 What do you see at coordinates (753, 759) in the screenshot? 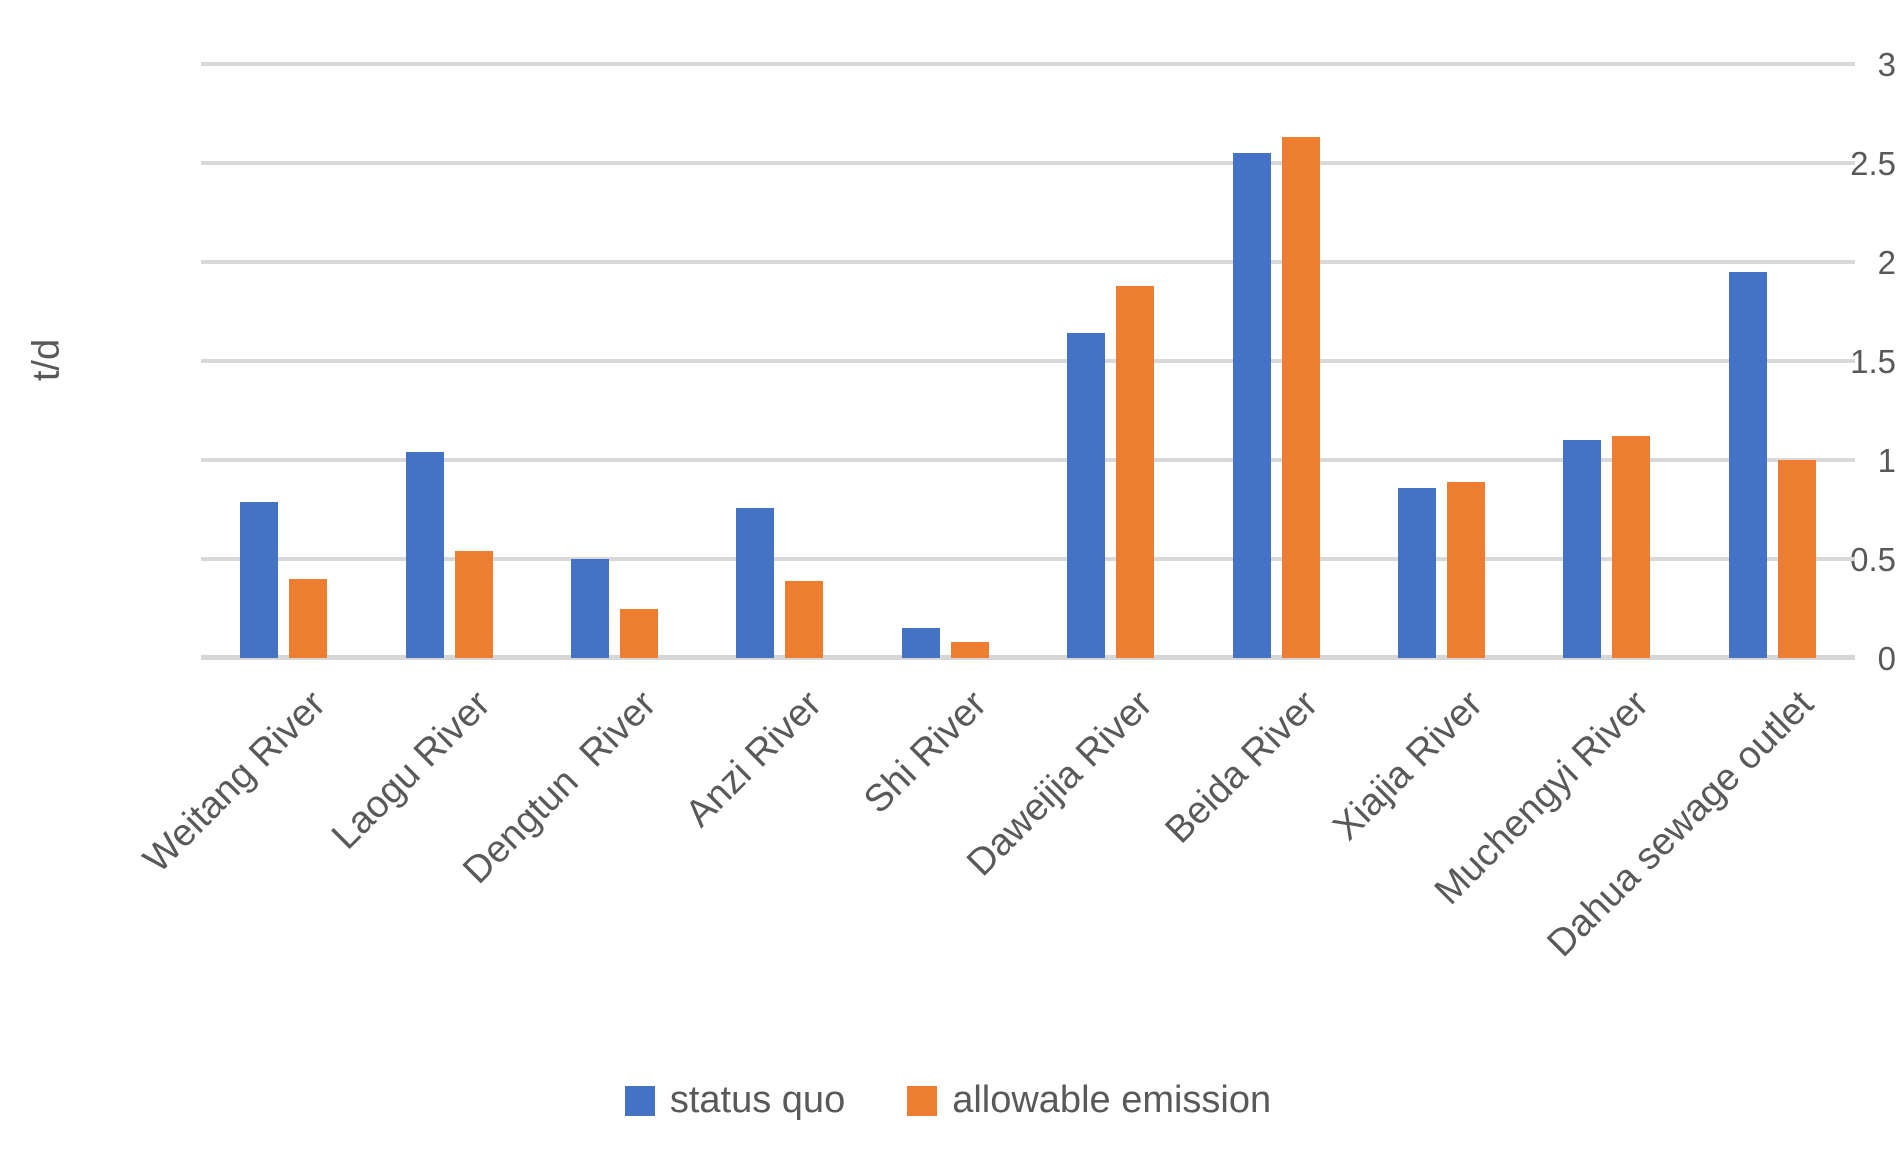
I see `x-category-label: Anzi River` at bounding box center [753, 759].